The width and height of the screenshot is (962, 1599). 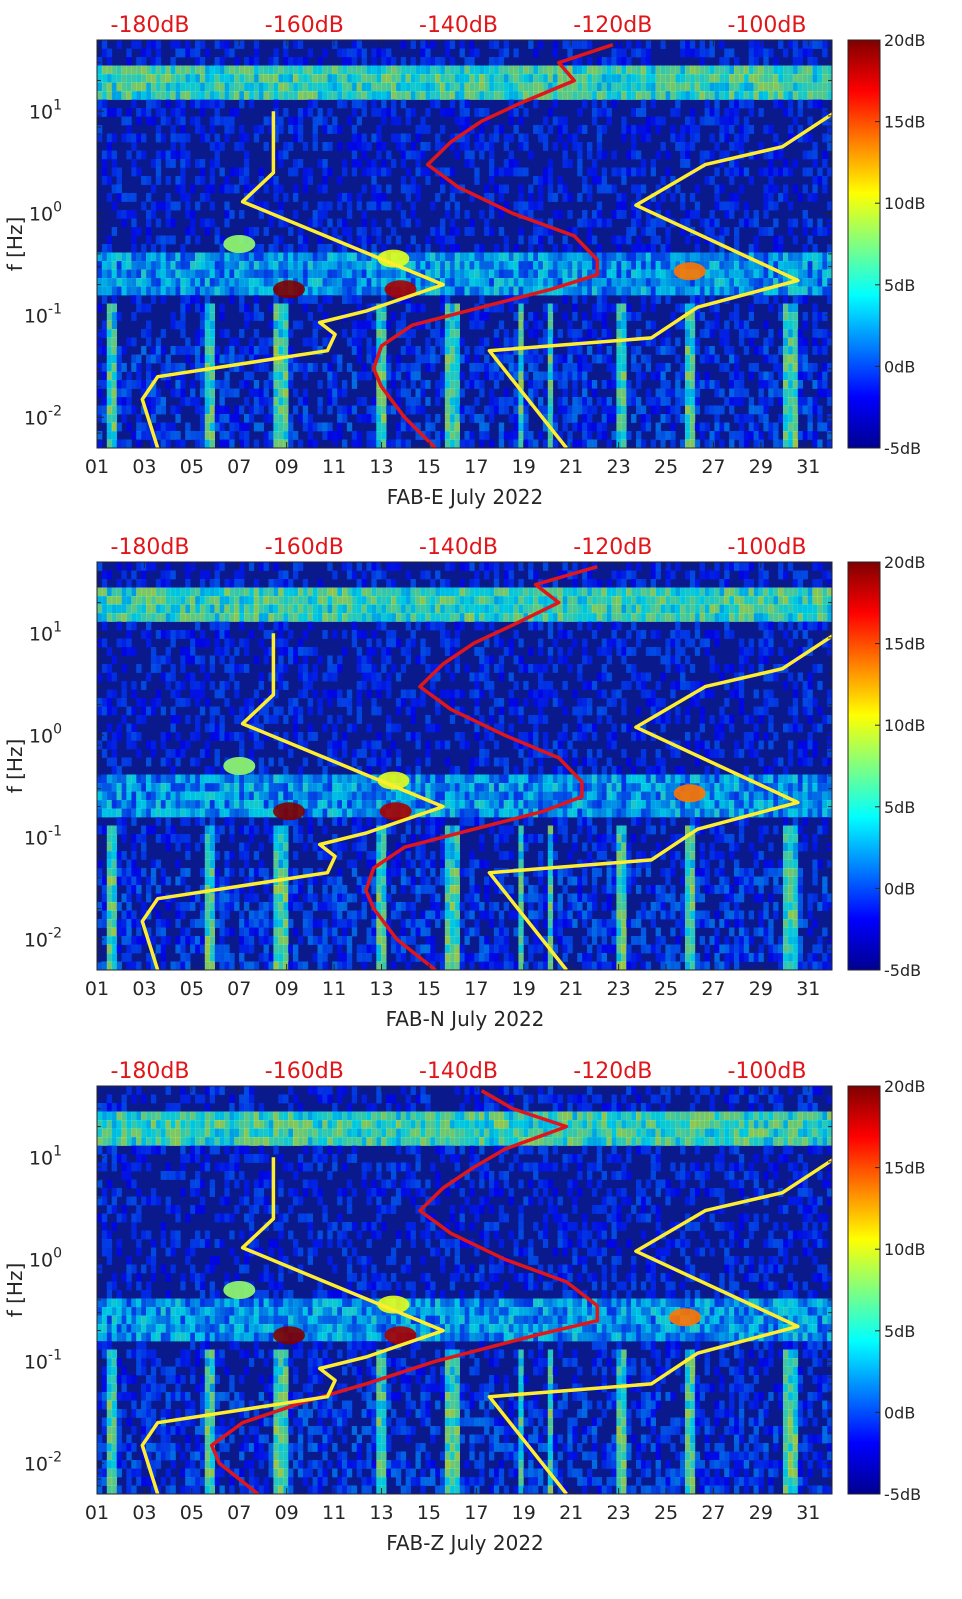 What do you see at coordinates (465, 1543) in the screenshot?
I see `x-axis-title: FAB-Z July 2022` at bounding box center [465, 1543].